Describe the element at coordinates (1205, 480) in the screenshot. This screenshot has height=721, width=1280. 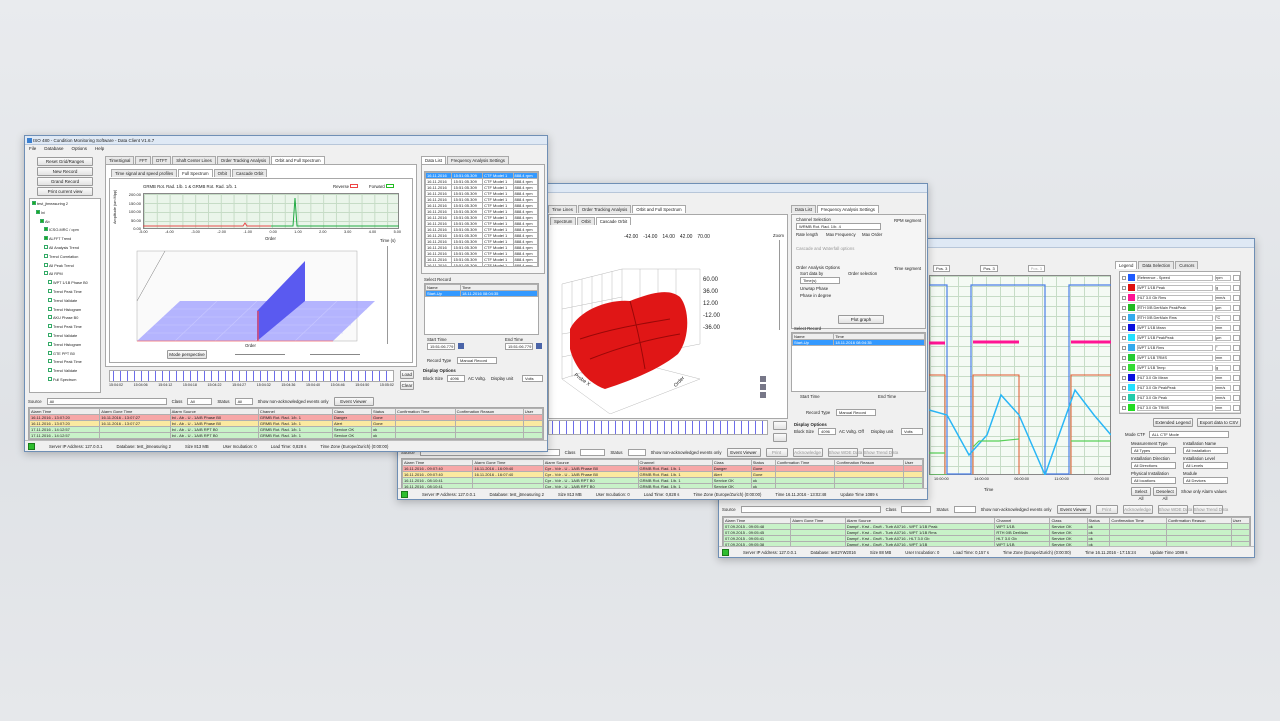
I see `module-select: All Devices` at that location.